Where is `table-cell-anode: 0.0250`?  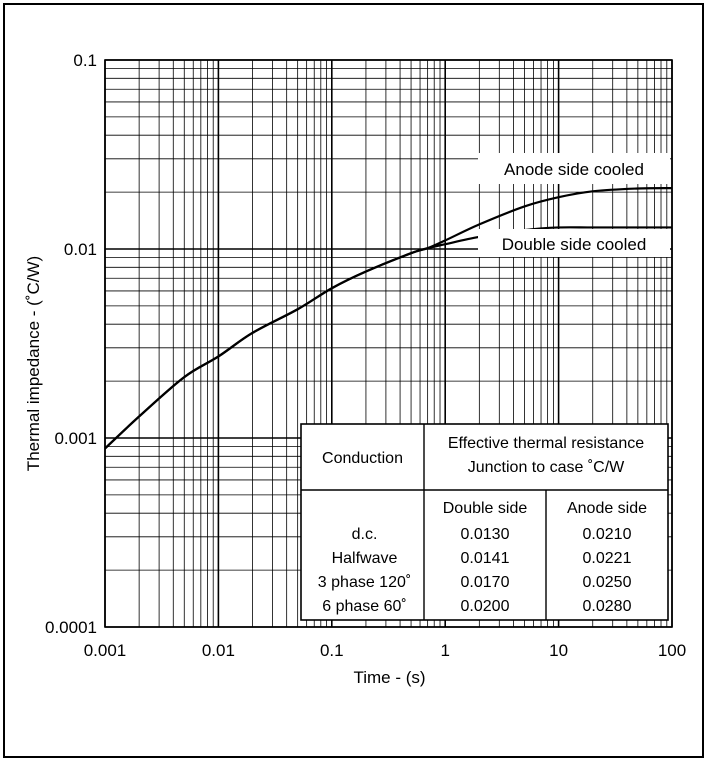
table-cell-anode: 0.0250 is located at coordinates (607, 582).